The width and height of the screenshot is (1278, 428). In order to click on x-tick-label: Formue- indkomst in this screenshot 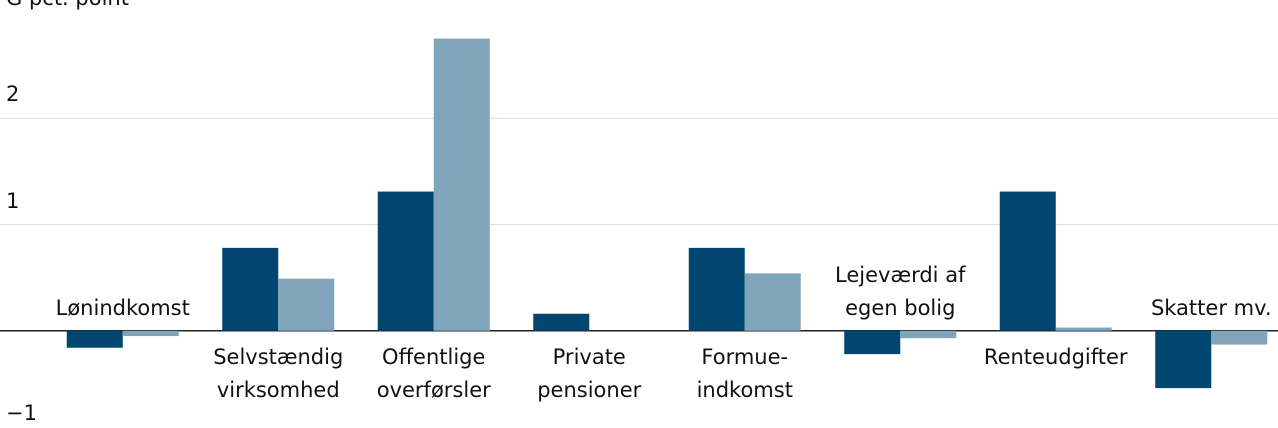, I will do `click(744, 373)`.